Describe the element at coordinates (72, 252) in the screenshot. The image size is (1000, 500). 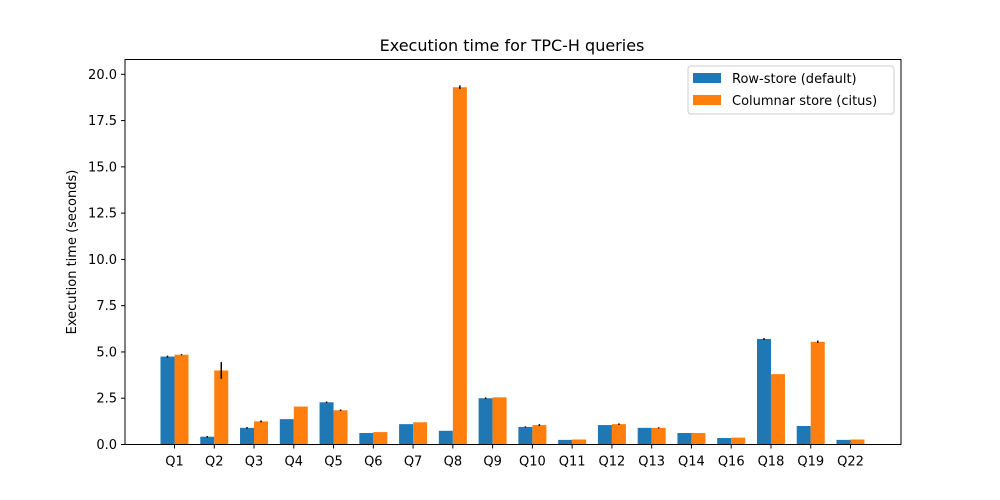
I see `y-axis-label: Execution time (seconds)` at that location.